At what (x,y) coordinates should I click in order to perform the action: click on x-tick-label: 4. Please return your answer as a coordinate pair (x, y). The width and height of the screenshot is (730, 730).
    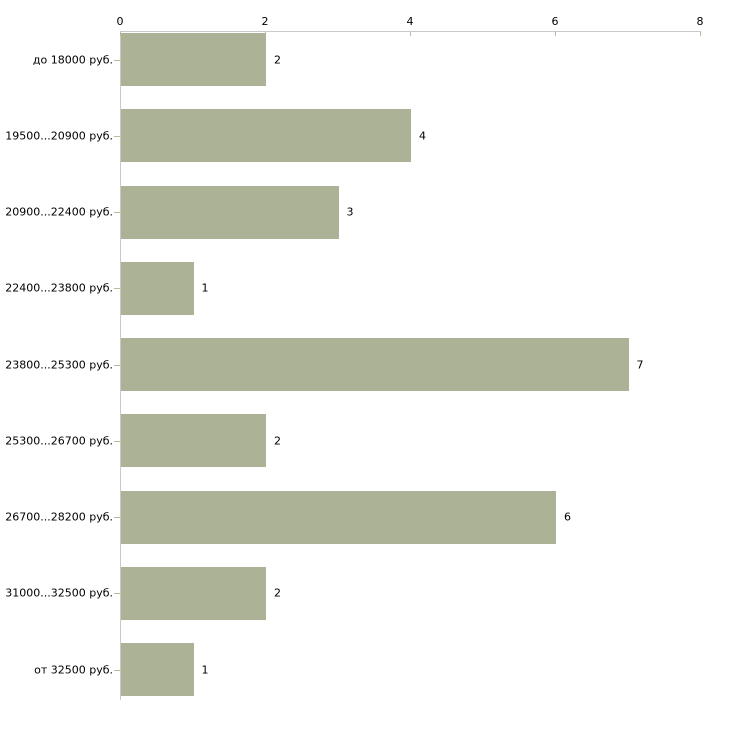
    Looking at the image, I should click on (410, 21).